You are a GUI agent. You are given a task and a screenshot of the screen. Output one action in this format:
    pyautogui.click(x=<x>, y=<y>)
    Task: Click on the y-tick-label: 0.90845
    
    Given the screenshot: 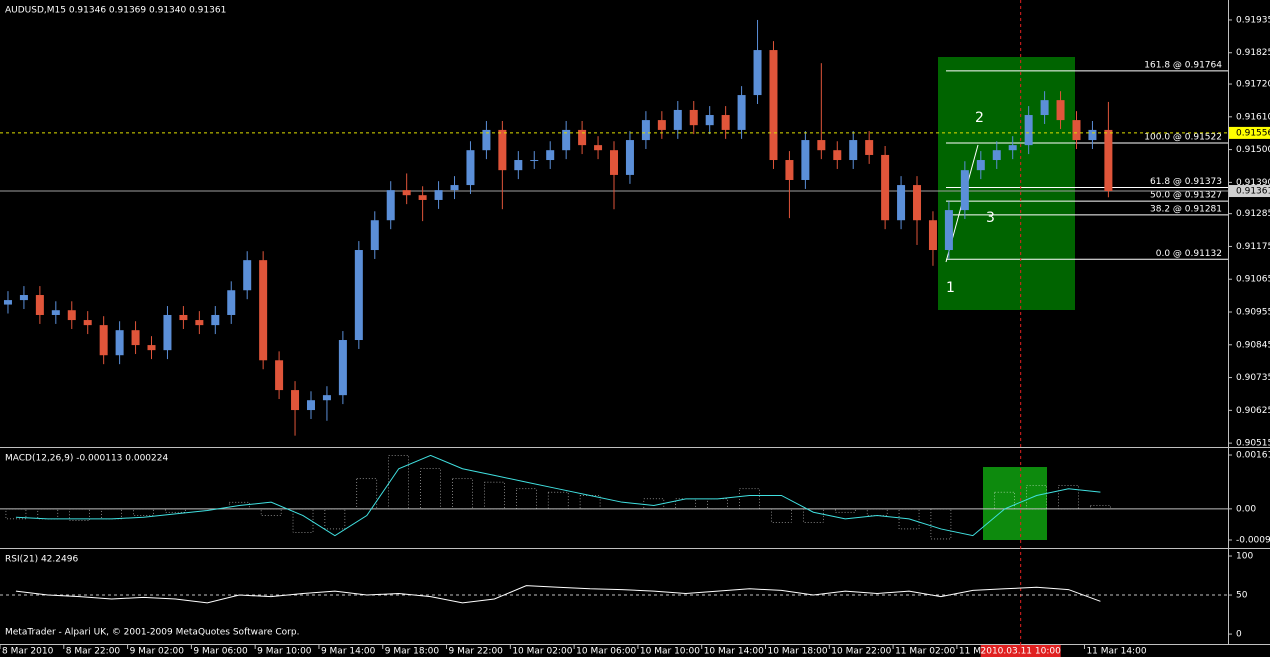 What is the action you would take?
    pyautogui.click(x=1253, y=345)
    